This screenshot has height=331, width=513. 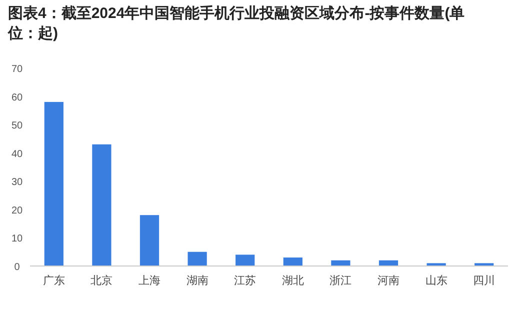 What do you see at coordinates (17, 182) in the screenshot?
I see `y-tick-label: 30` at bounding box center [17, 182].